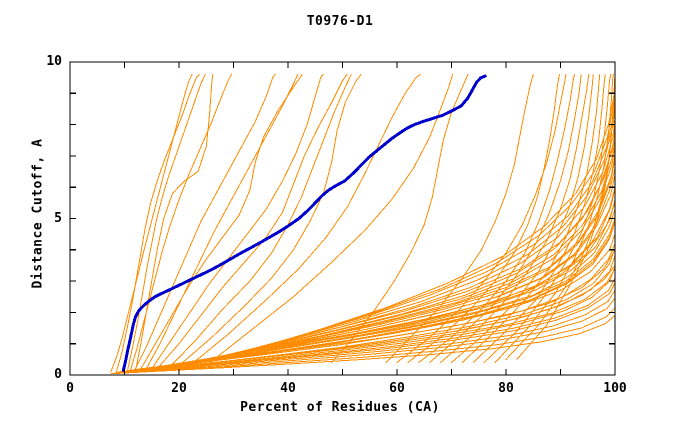  I want to click on x-tick-label-0: 0, so click(70, 388).